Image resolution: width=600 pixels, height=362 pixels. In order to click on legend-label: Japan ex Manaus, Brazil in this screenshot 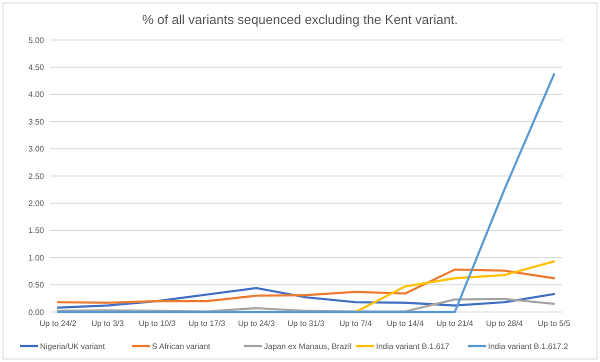, I will do `click(308, 346)`.